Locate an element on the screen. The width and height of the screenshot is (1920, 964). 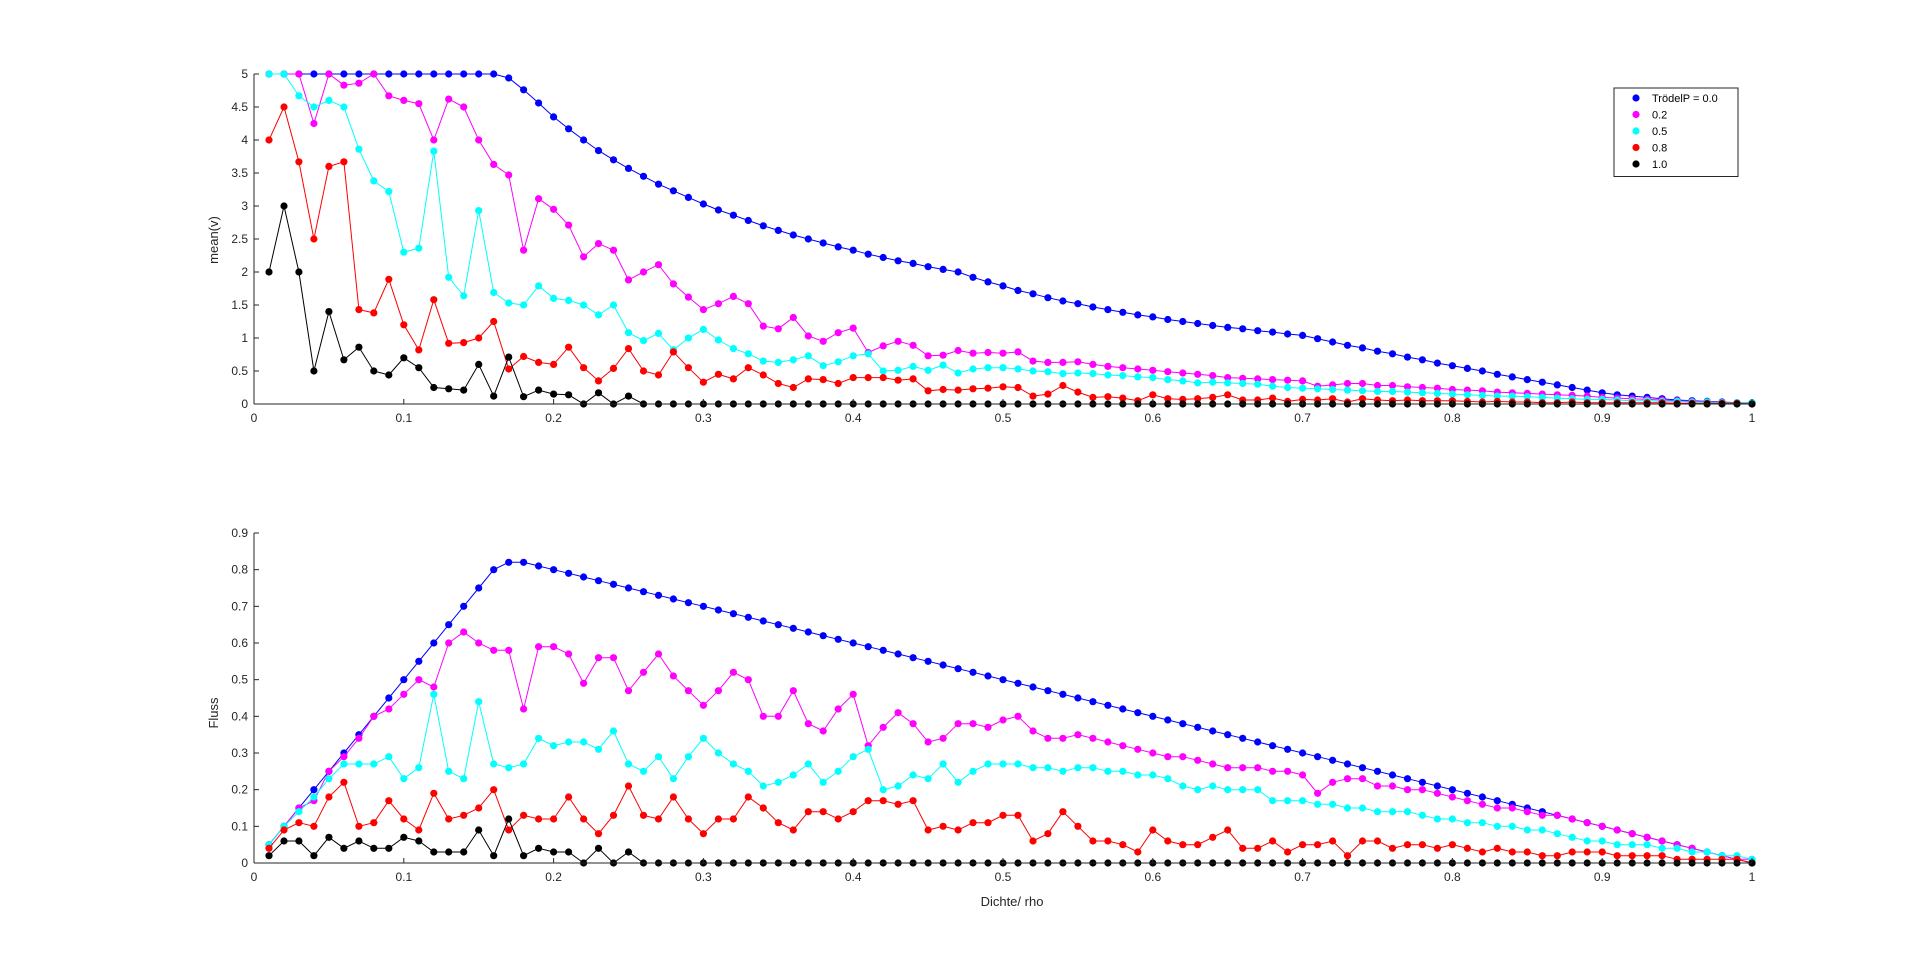
x-tick-label: 0.5 is located at coordinates (1003, 418).